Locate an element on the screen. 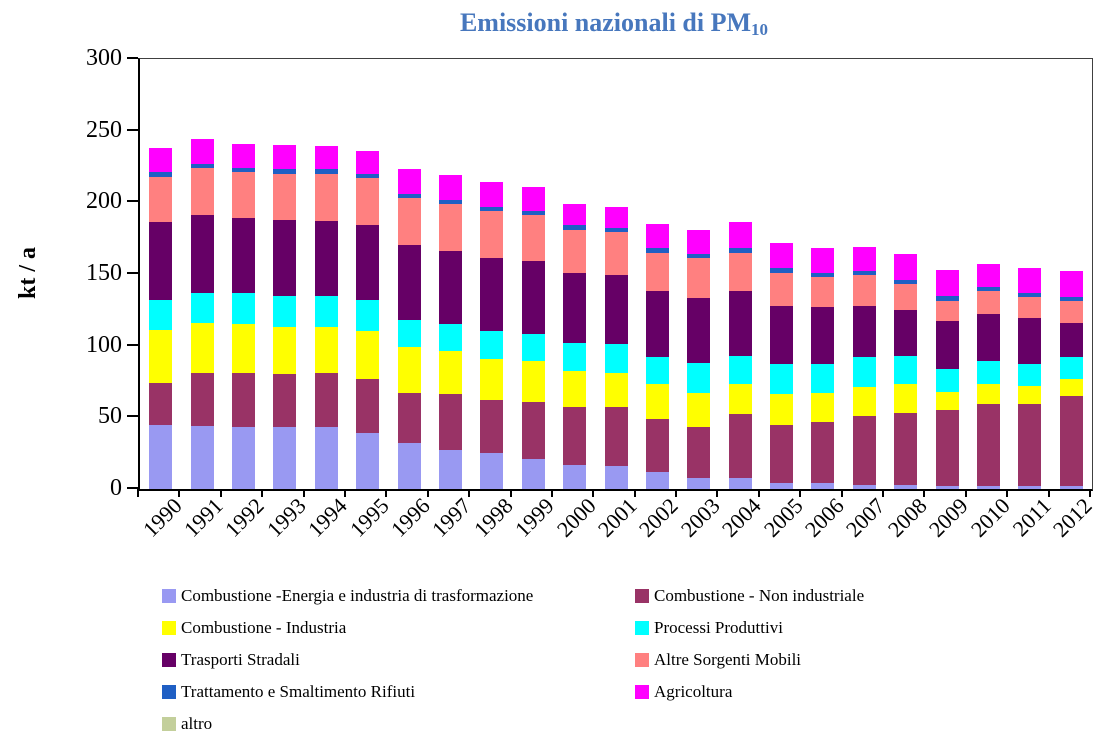 The height and width of the screenshot is (740, 1103). chart-title-text: Emissioni nazionali di PM is located at coordinates (605, 22).